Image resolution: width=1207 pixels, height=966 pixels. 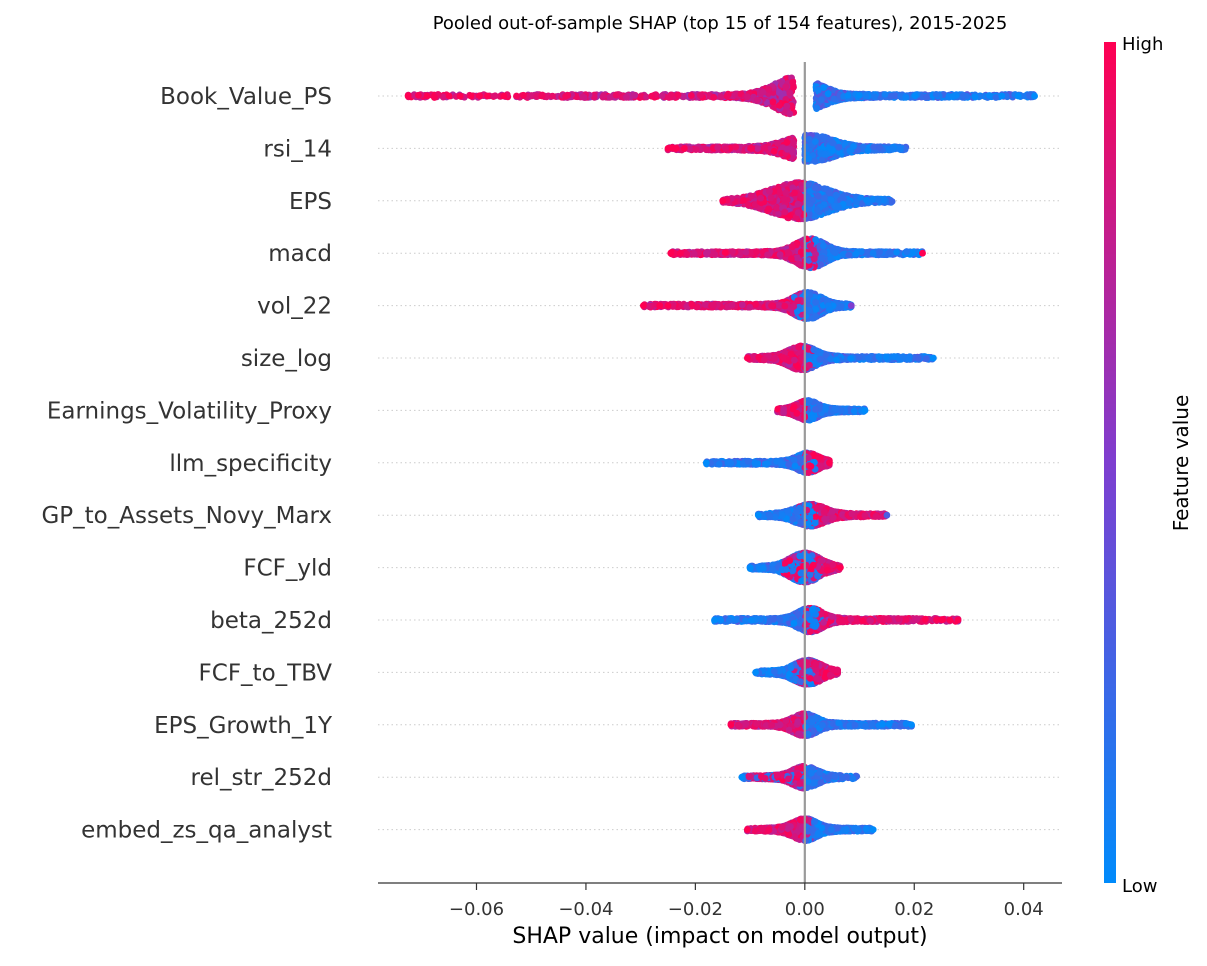 What do you see at coordinates (807, 200) in the screenshot?
I see `feature-points-EPS` at bounding box center [807, 200].